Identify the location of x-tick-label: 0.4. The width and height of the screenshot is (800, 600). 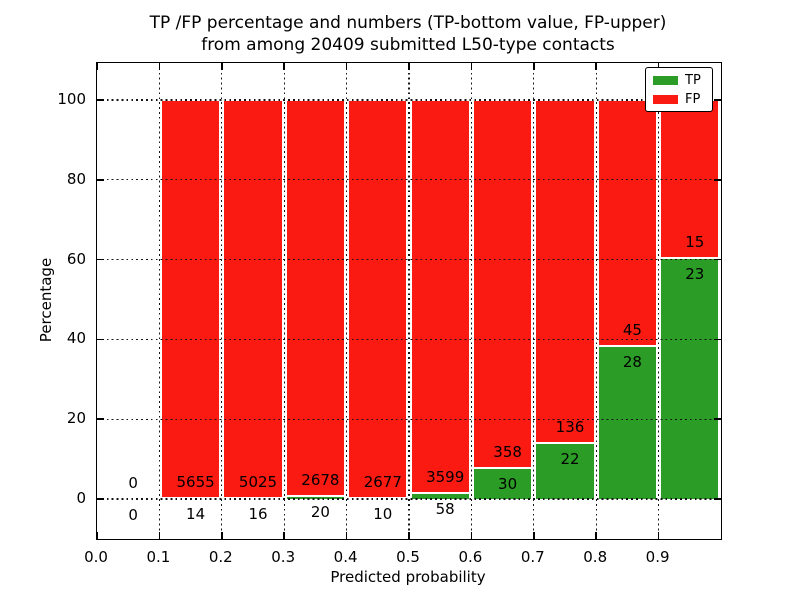
(345, 557).